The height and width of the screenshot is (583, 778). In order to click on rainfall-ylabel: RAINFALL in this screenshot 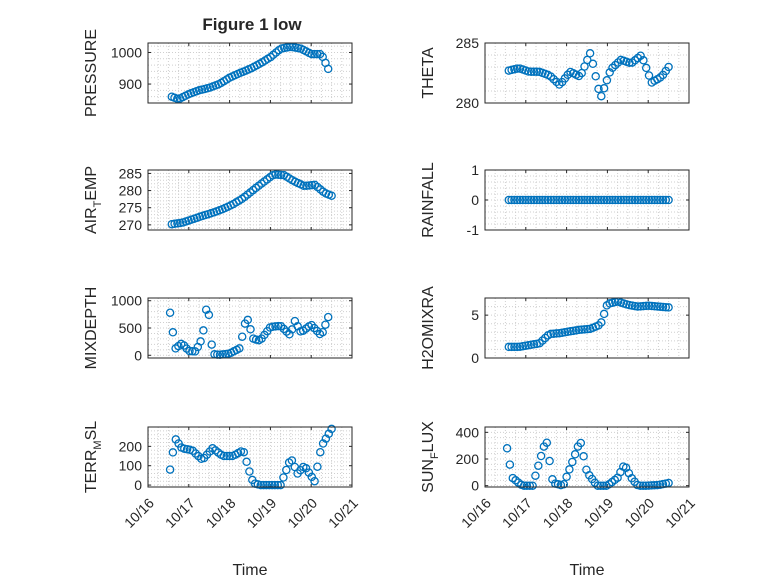, I will do `click(428, 200)`.